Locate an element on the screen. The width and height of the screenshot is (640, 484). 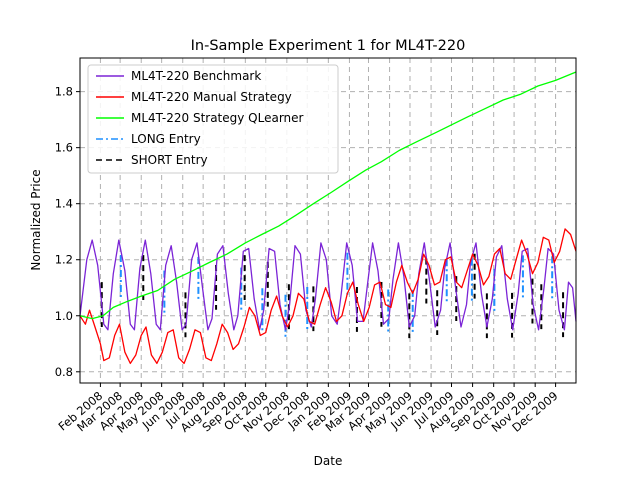
y-tick-label: 1.6 is located at coordinates (64, 148).